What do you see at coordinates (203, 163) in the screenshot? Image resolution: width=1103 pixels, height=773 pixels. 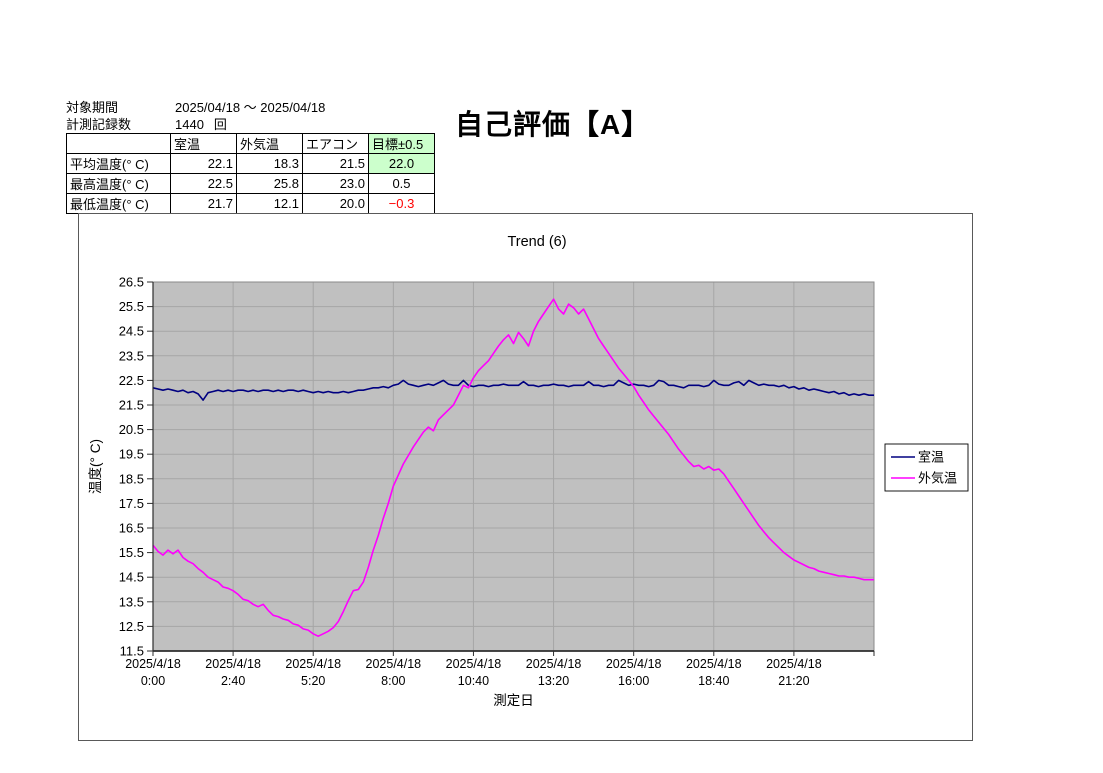 I see `avg-room-value: 22.1` at bounding box center [203, 163].